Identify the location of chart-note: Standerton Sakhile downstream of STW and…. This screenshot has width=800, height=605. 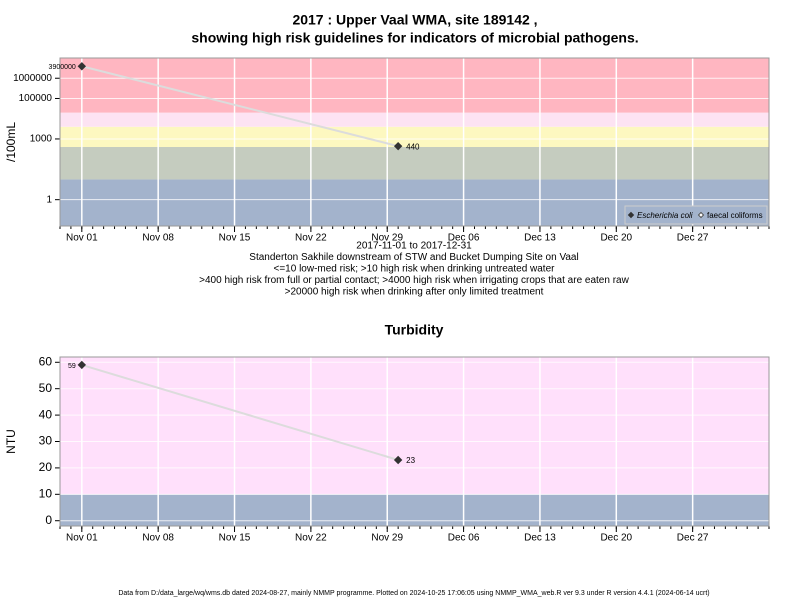
(413, 257).